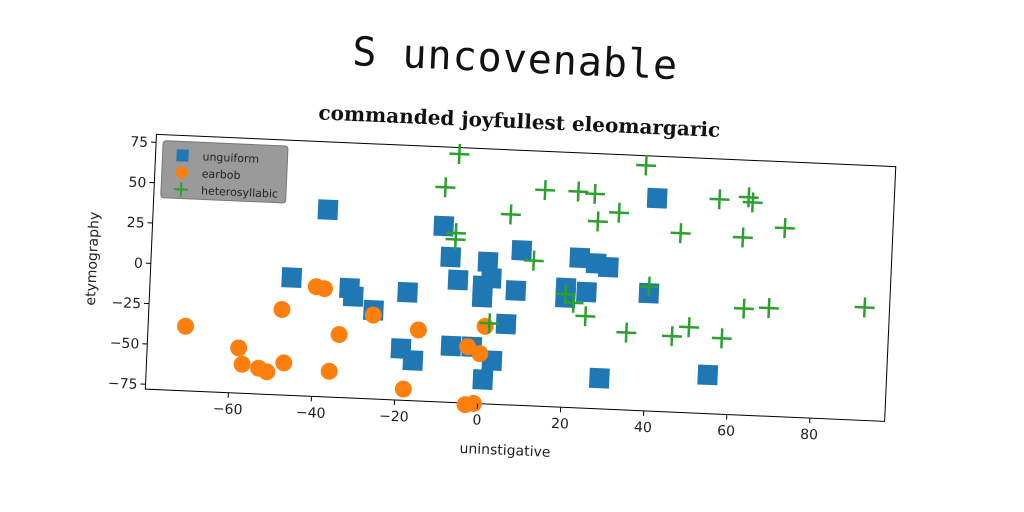 The height and width of the screenshot is (512, 1024). What do you see at coordinates (123, 384) in the screenshot?
I see `y-tick-label: −75` at bounding box center [123, 384].